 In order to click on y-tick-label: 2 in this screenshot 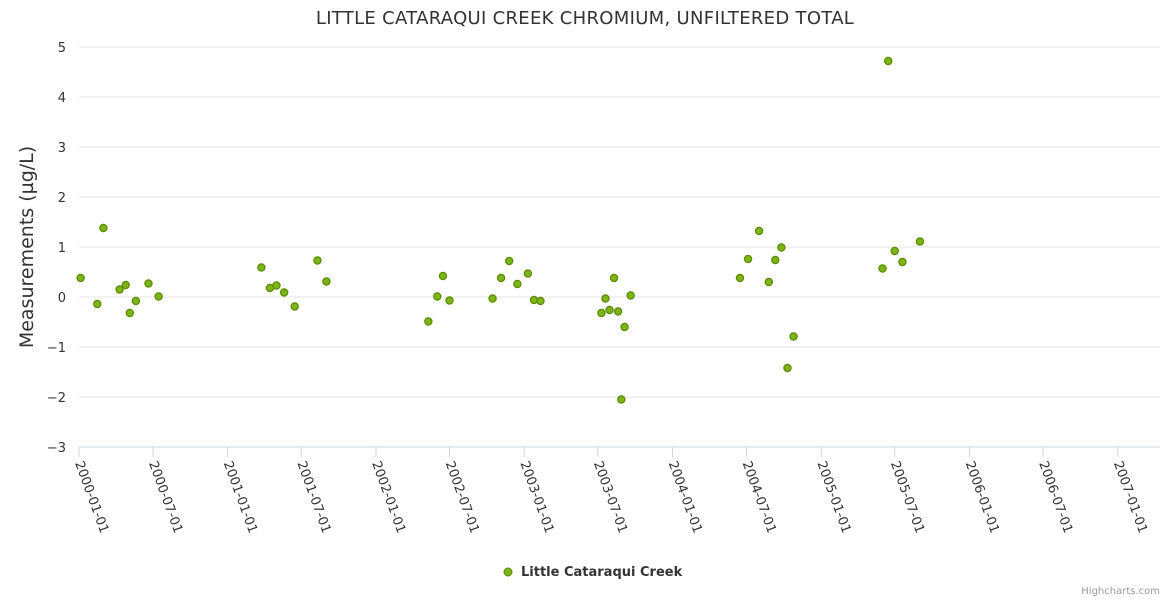, I will do `click(62, 198)`.